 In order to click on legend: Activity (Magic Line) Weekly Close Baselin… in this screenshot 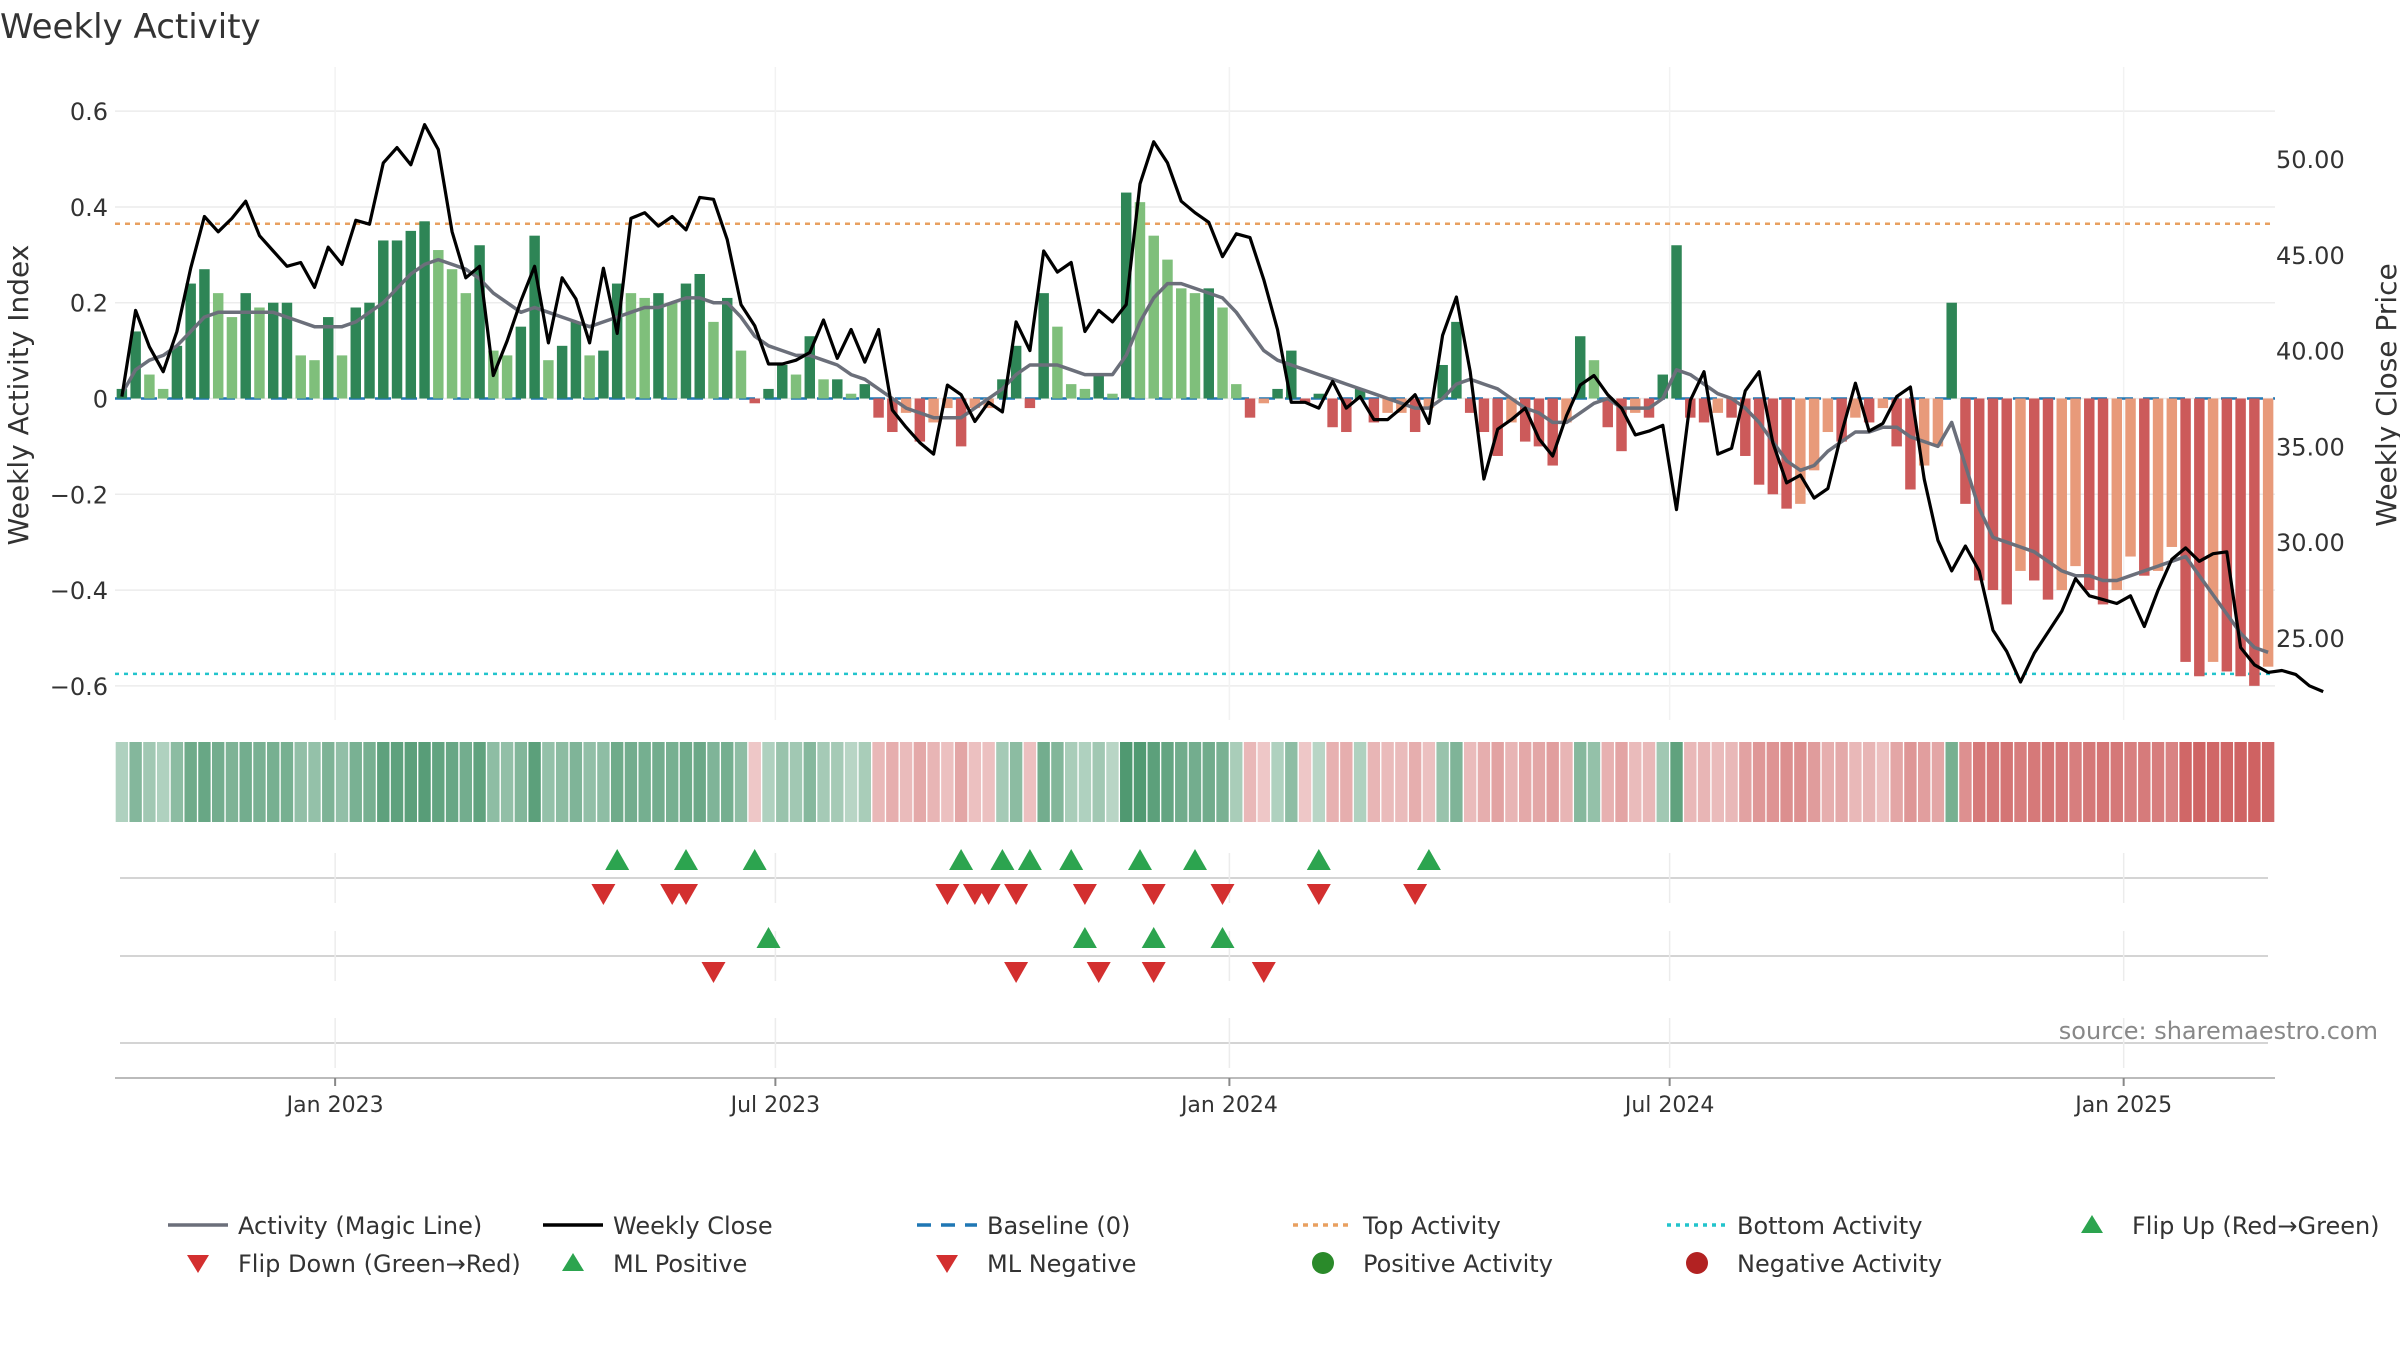, I will do `click(1274, 1245)`.